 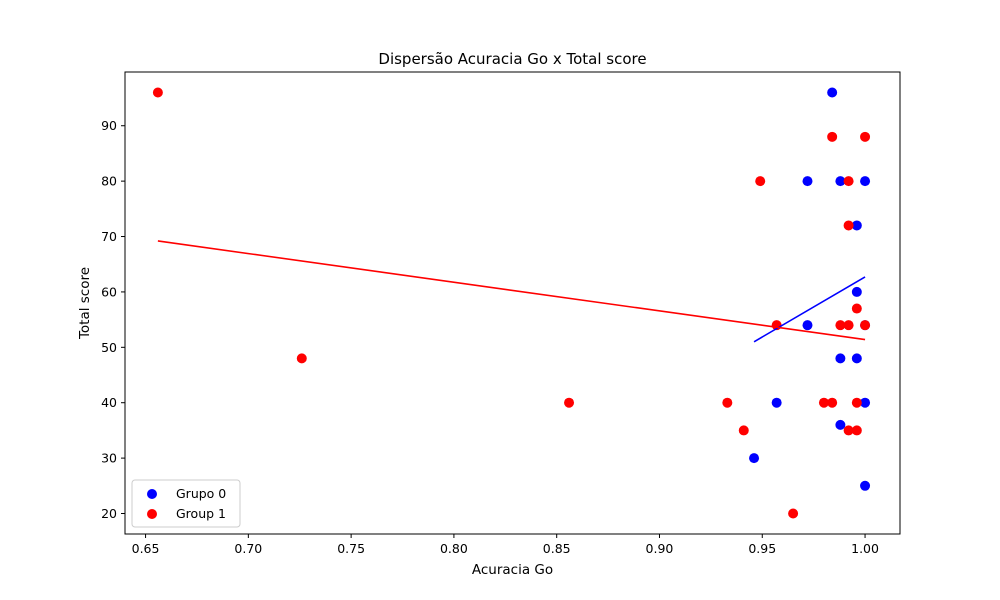 What do you see at coordinates (109, 513) in the screenshot?
I see `y-tick-label: 20` at bounding box center [109, 513].